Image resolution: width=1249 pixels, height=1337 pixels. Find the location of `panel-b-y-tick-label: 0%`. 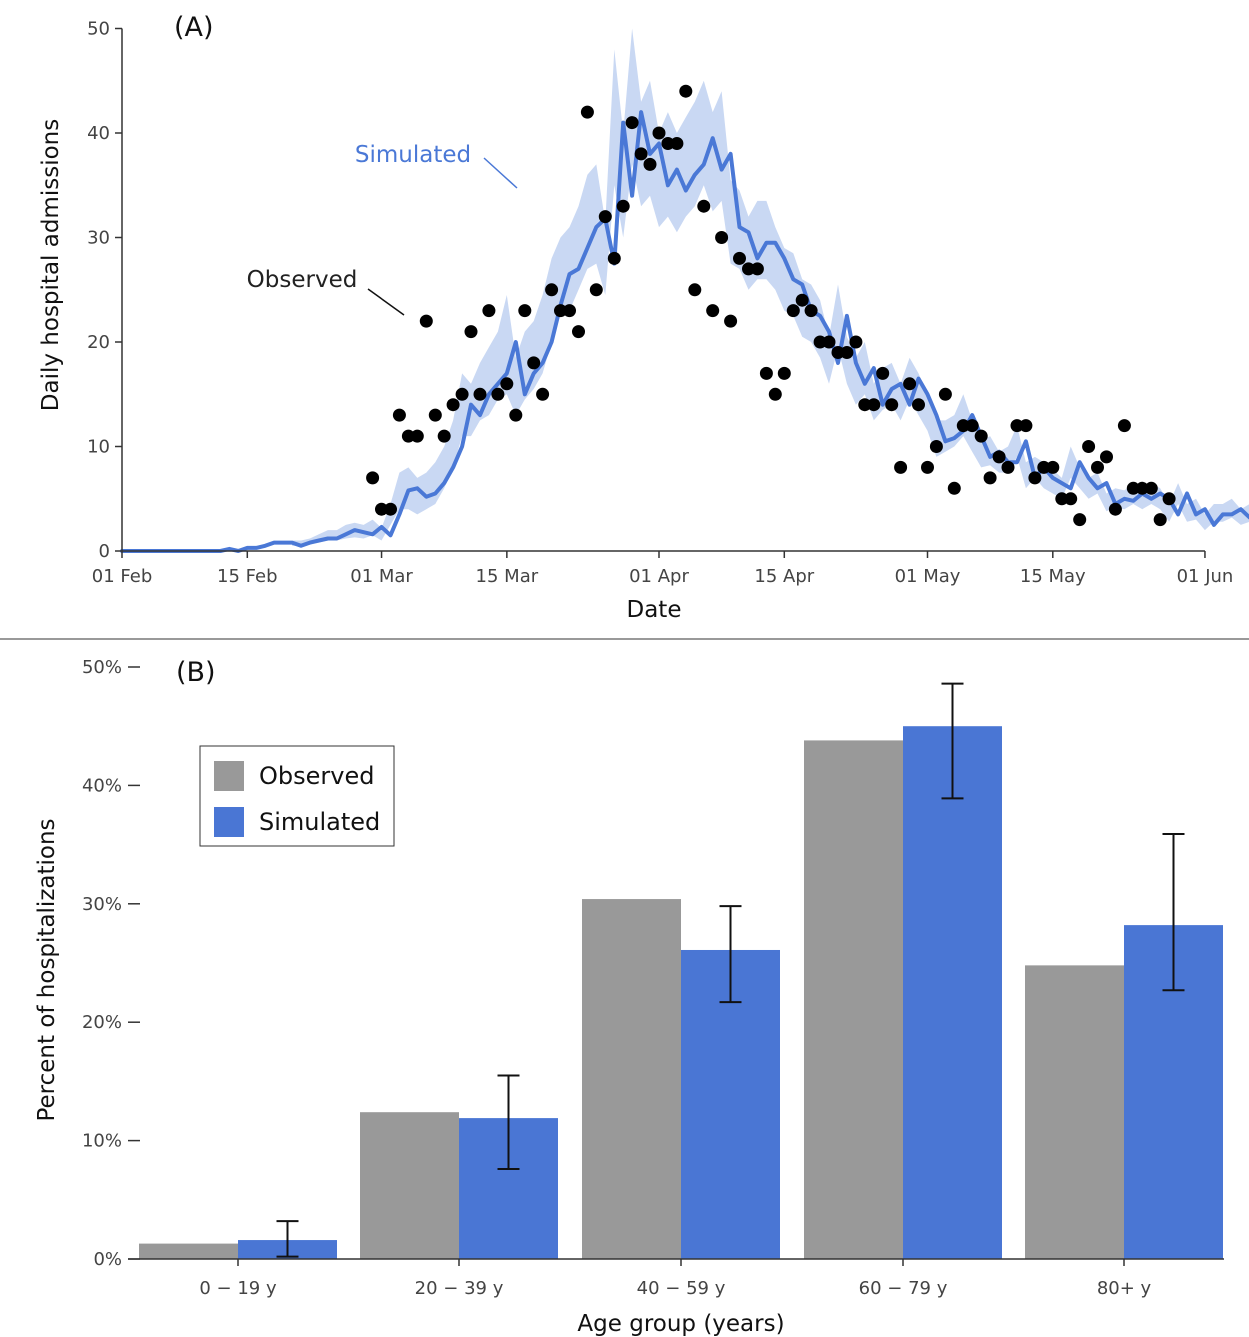

panel-b-y-tick-label: 0% is located at coordinates (107, 1259).